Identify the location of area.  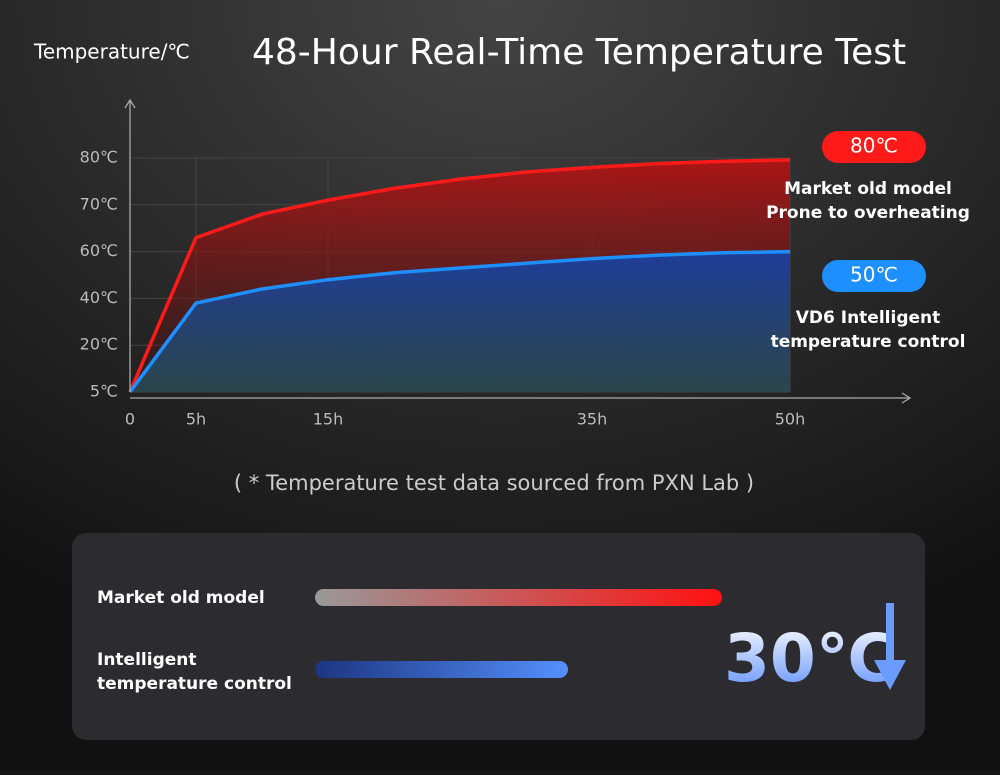
(460, 321).